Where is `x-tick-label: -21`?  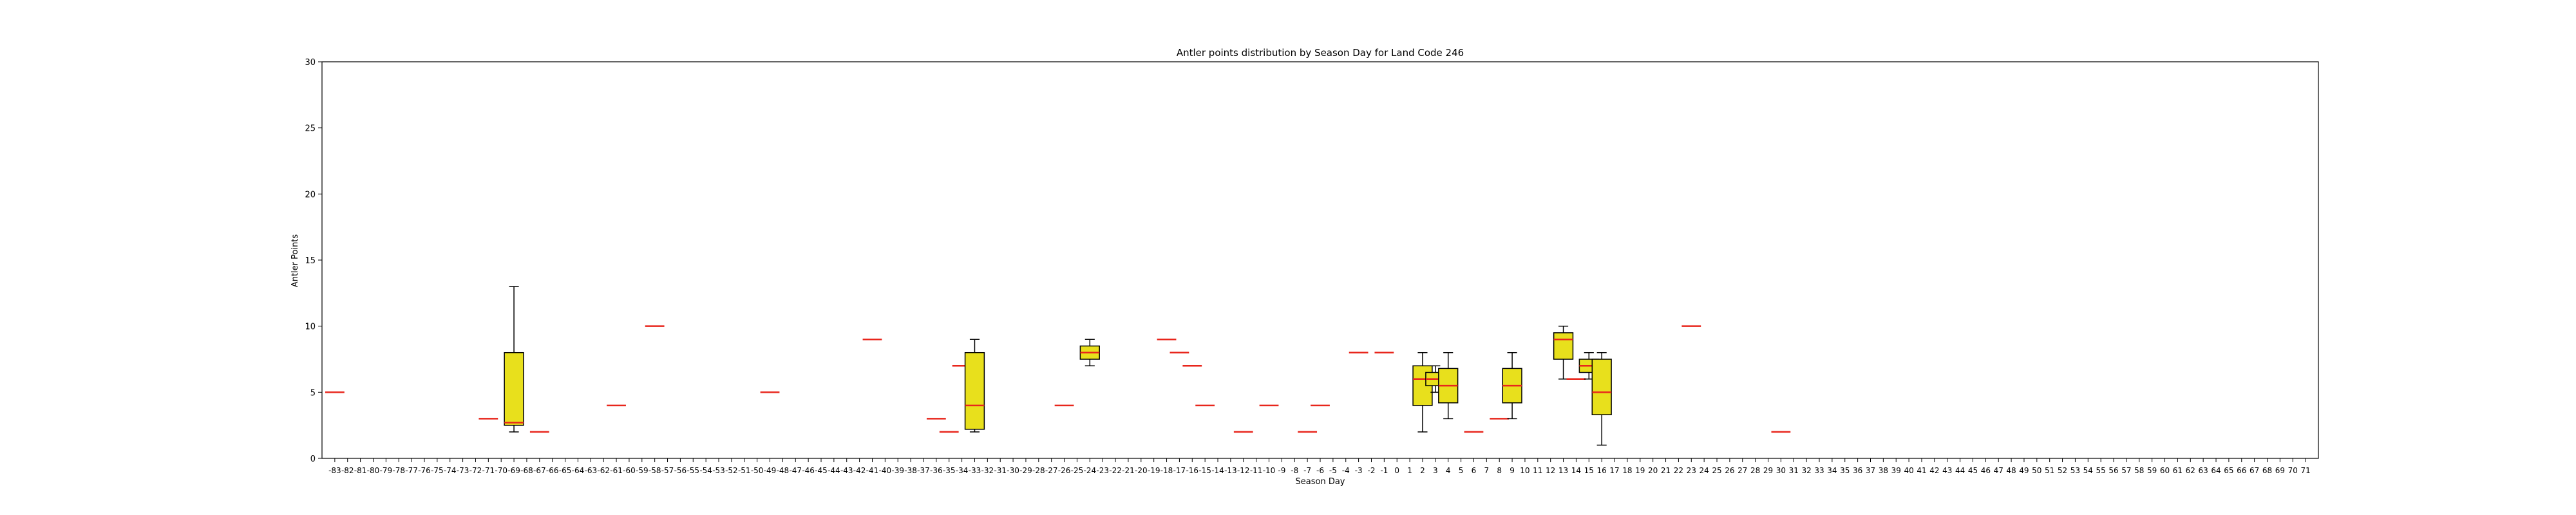 x-tick-label: -21 is located at coordinates (1128, 470).